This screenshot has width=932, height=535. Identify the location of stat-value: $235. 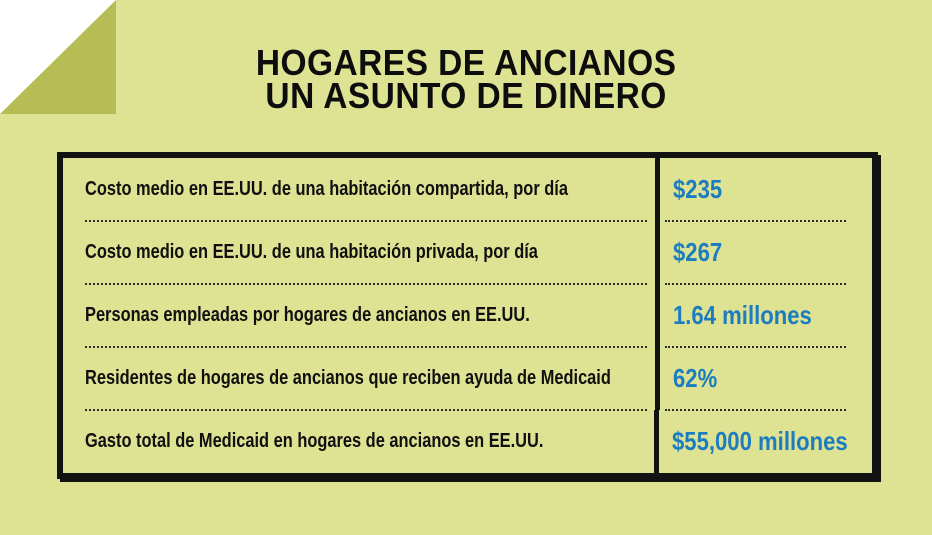
(698, 189).